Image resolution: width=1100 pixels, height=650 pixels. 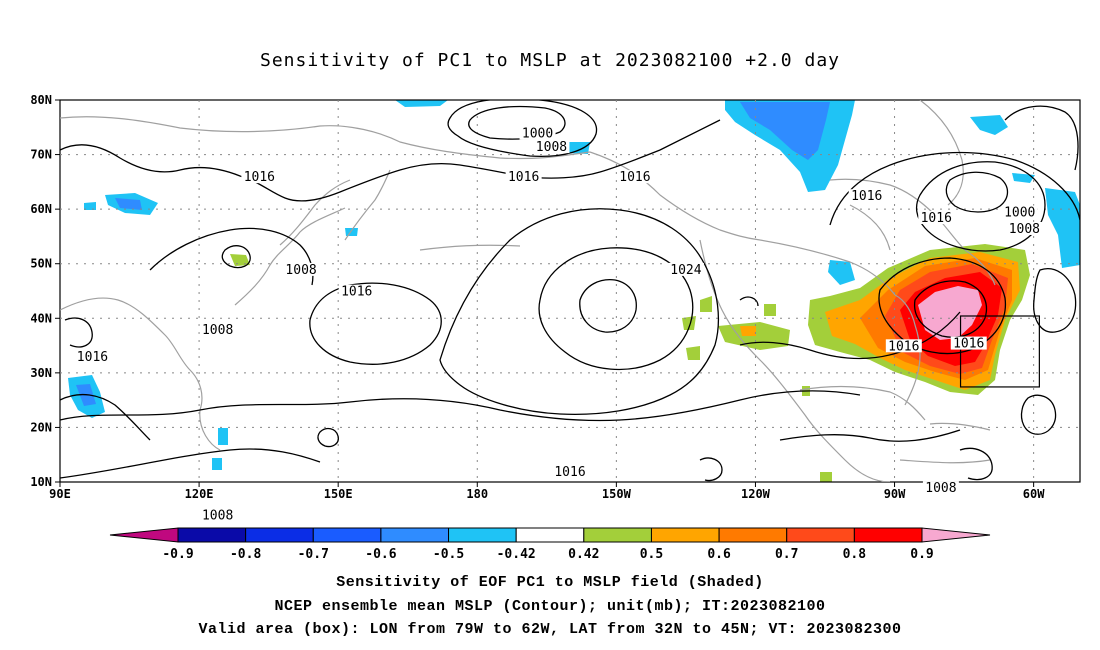 What do you see at coordinates (516, 554) in the screenshot?
I see `colorbar-tick-label: -0.42` at bounding box center [516, 554].